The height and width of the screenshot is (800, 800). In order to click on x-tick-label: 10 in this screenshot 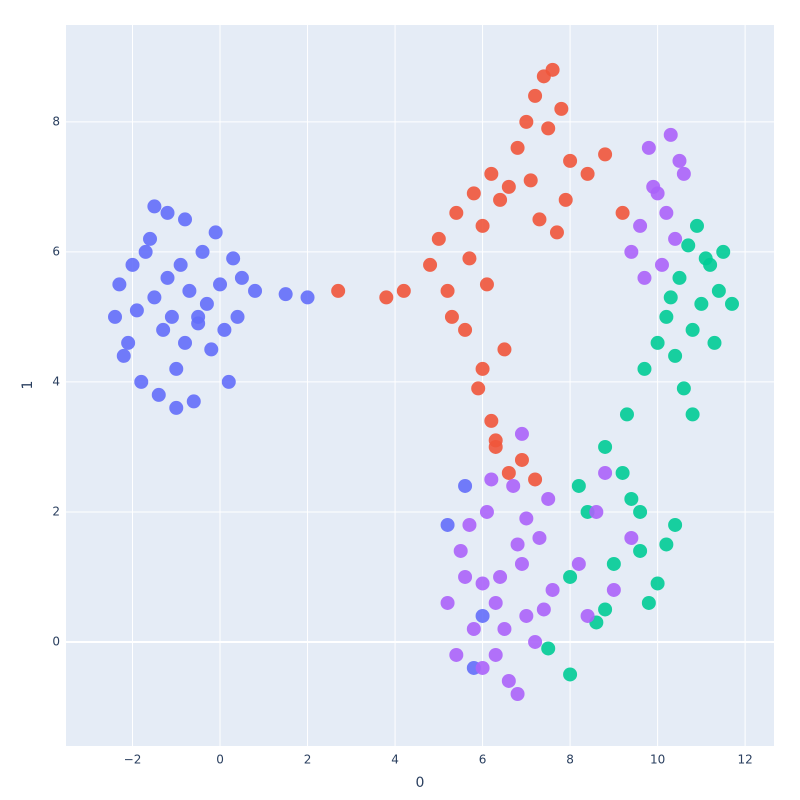, I will do `click(657, 760)`.